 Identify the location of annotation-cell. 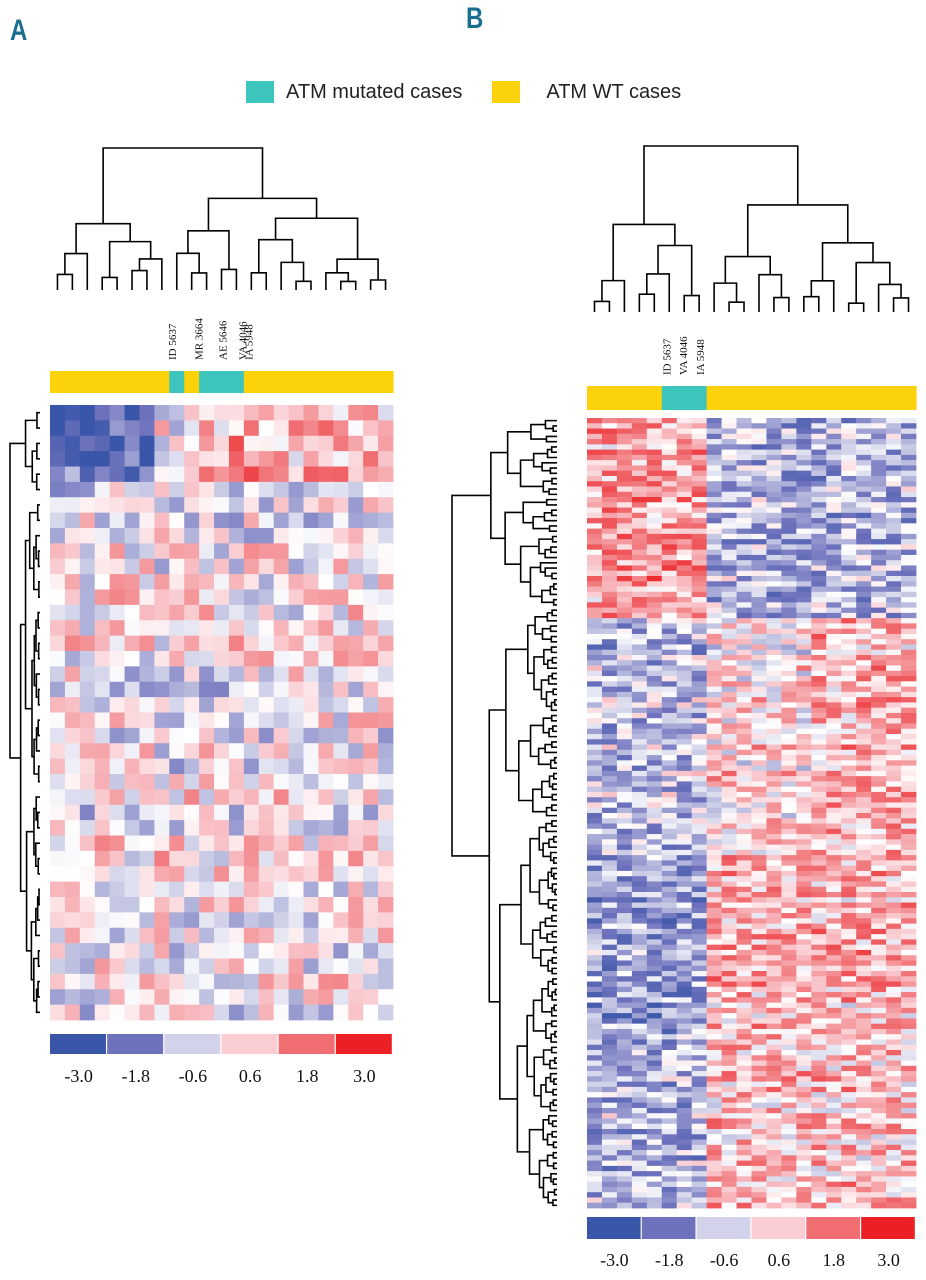
(684, 398).